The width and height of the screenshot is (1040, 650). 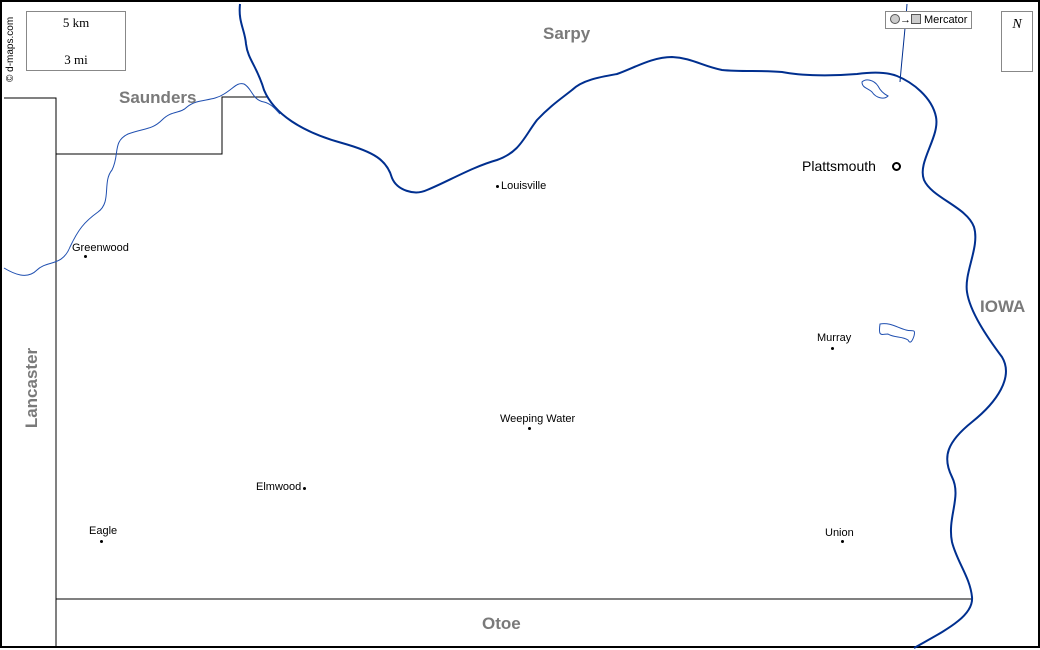 I want to click on map-credit: © d-maps.com, so click(x=10, y=49).